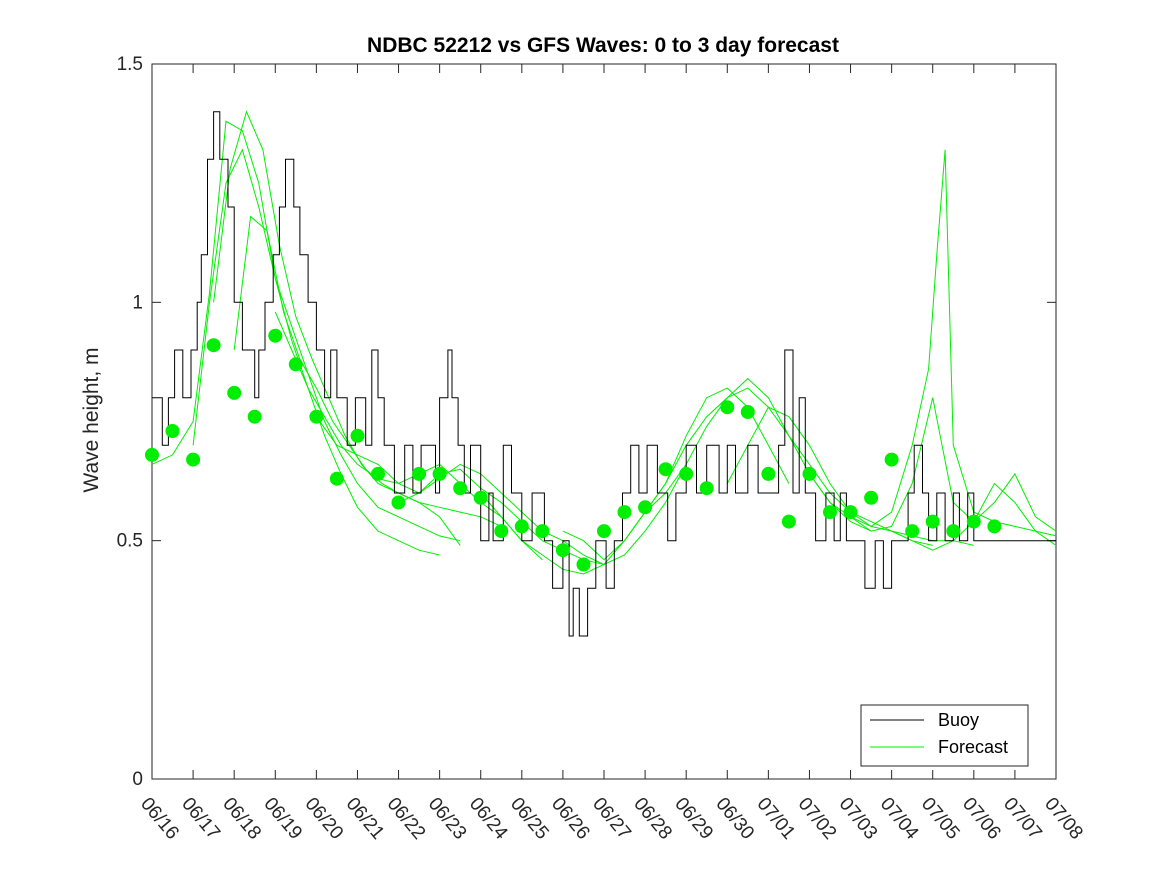 This screenshot has width=1167, height=875. I want to click on legend-box, so click(944, 735).